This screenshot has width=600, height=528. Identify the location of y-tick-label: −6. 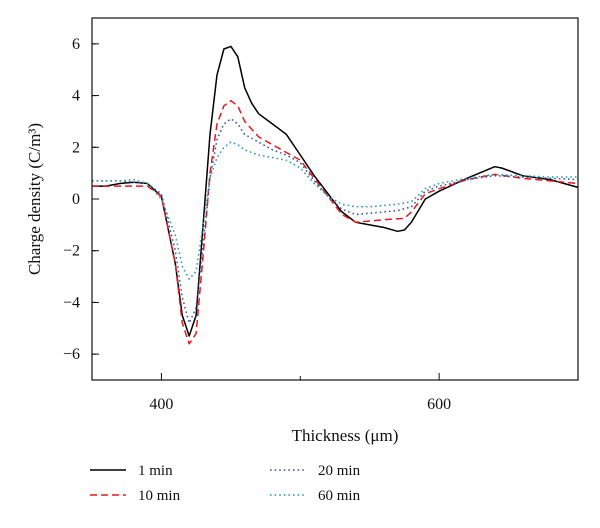
(71, 354).